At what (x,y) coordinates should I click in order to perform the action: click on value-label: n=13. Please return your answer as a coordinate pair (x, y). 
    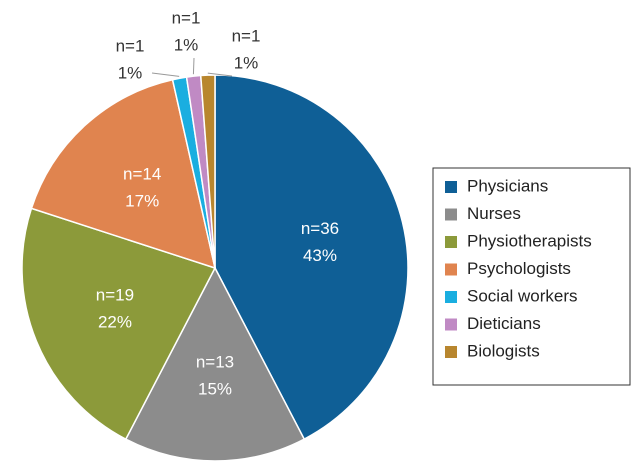
    Looking at the image, I should click on (215, 362).